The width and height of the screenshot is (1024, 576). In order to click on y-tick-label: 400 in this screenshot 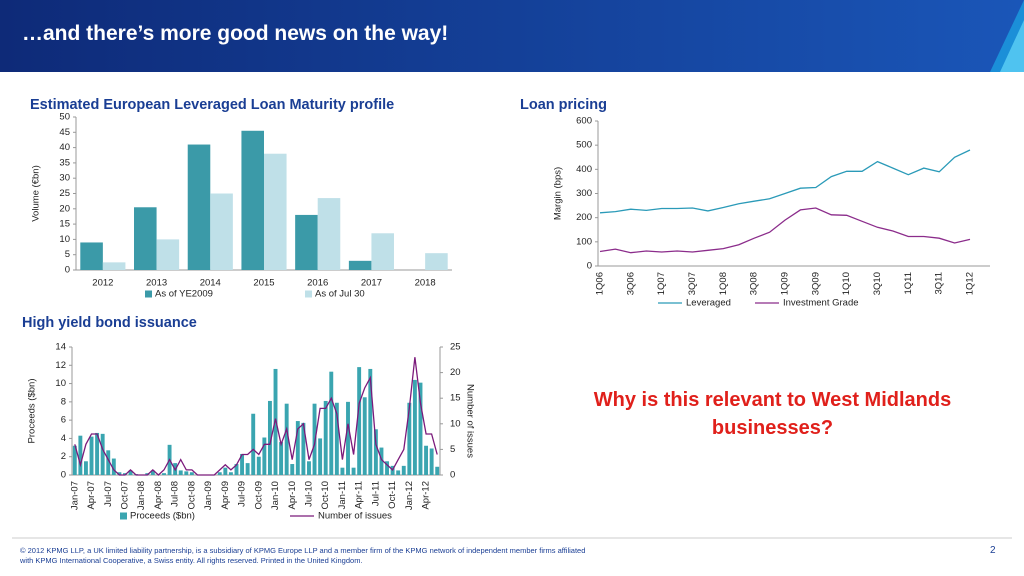, I will do `click(584, 169)`.